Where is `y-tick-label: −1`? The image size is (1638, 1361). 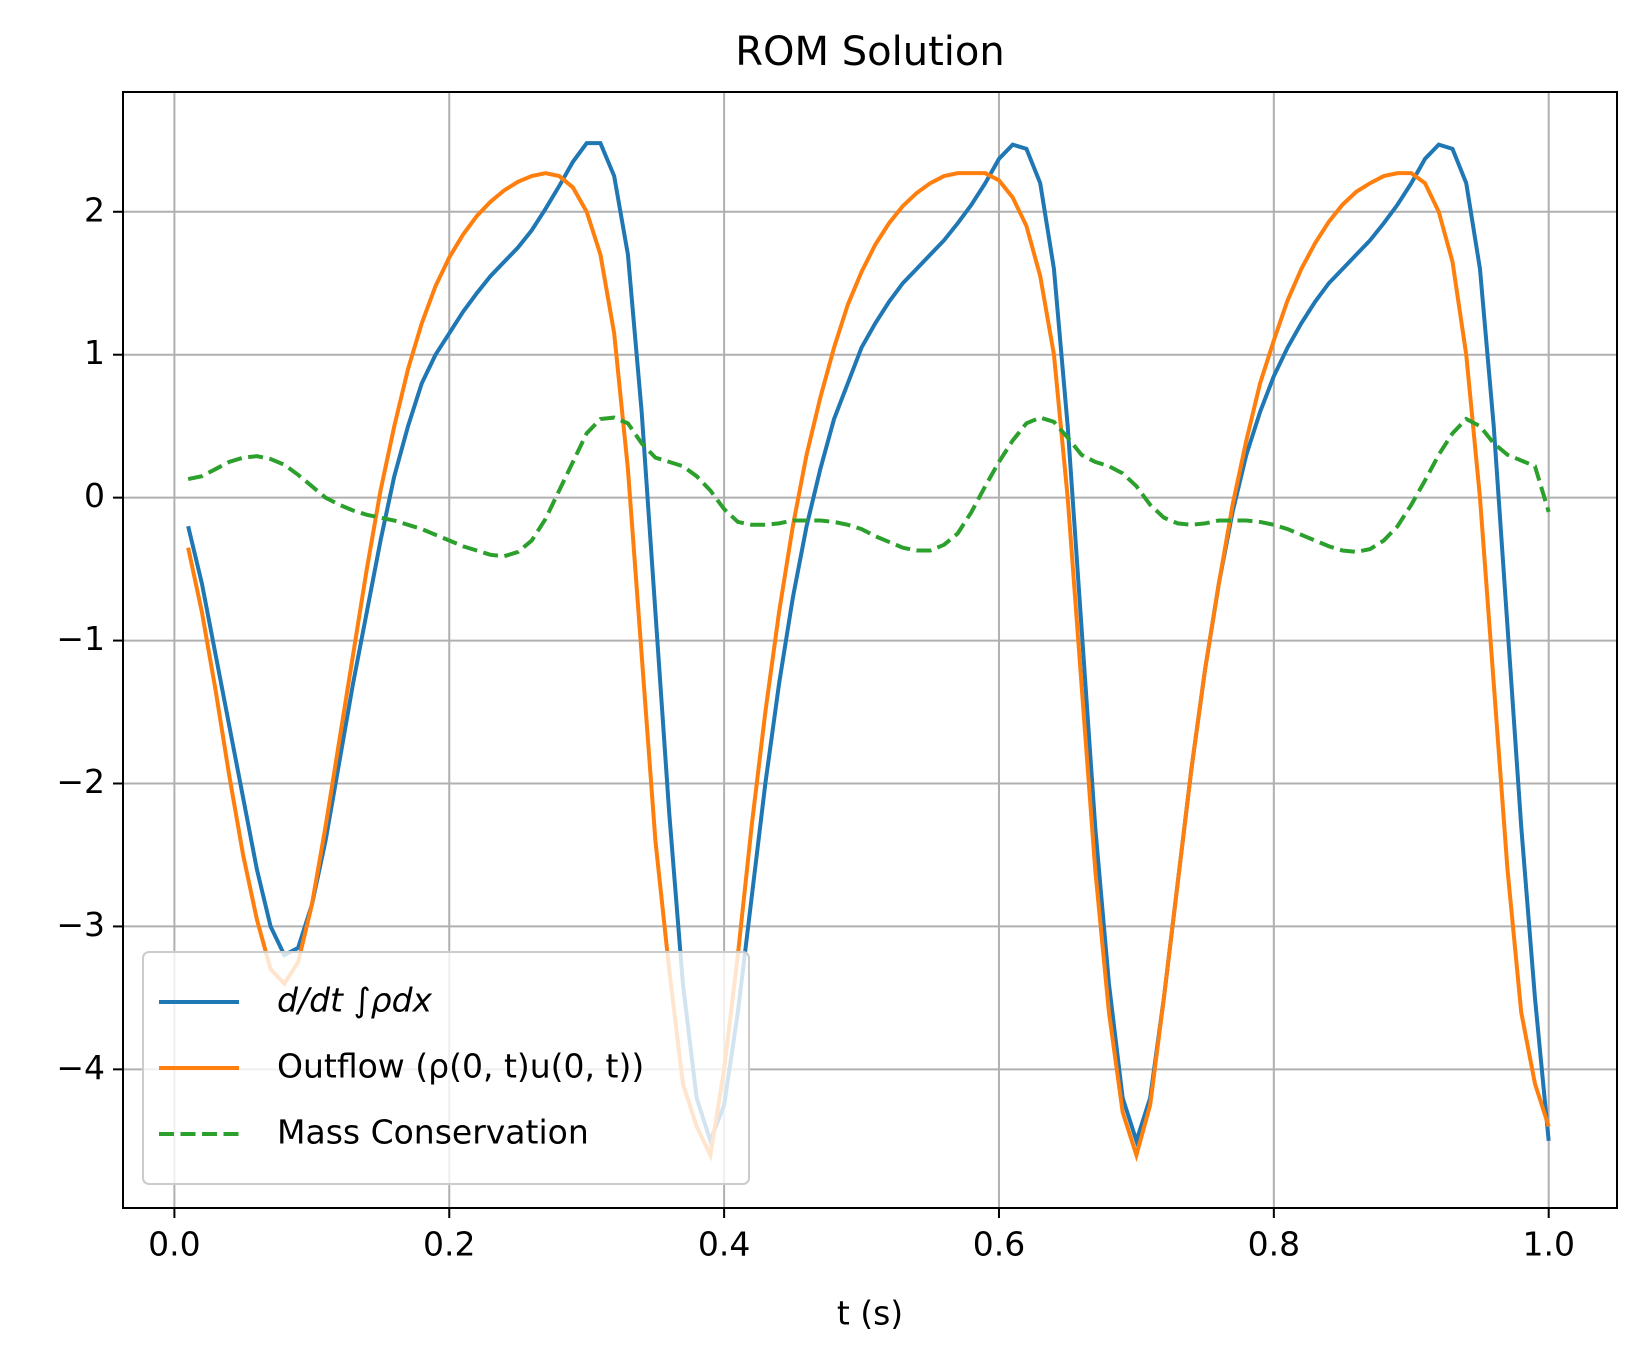 y-tick-label: −1 is located at coordinates (80, 638).